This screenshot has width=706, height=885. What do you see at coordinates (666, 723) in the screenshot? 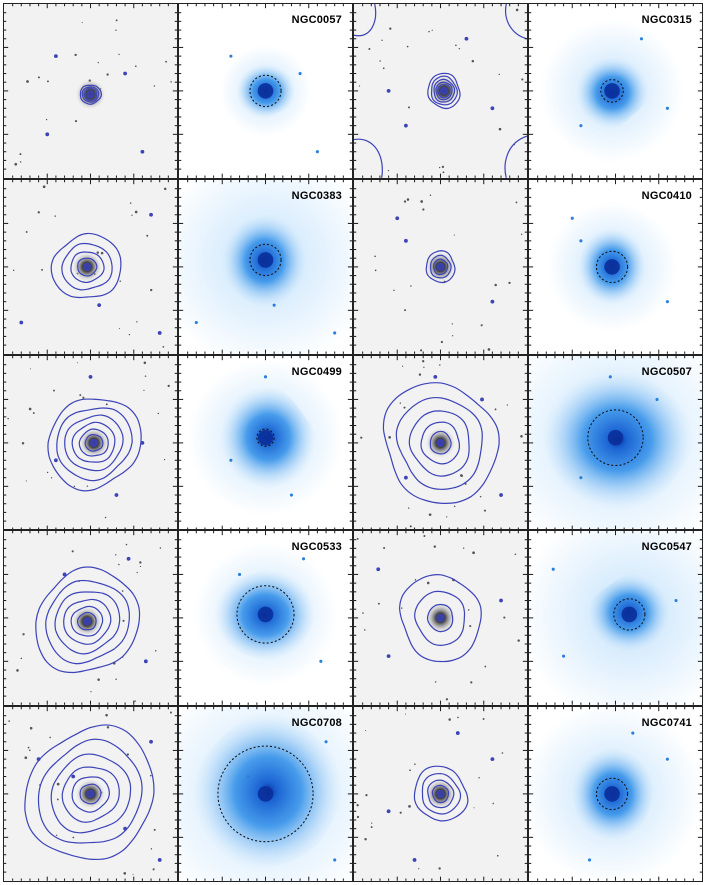
I see `galaxy-label: NGC0741` at bounding box center [666, 723].